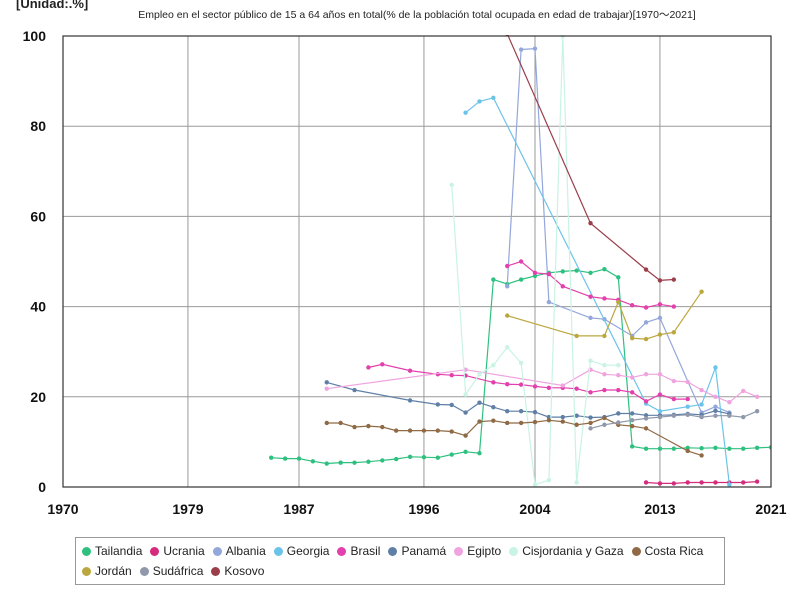 The width and height of the screenshot is (800, 600). I want to click on legend-item: Jordán, so click(107, 571).